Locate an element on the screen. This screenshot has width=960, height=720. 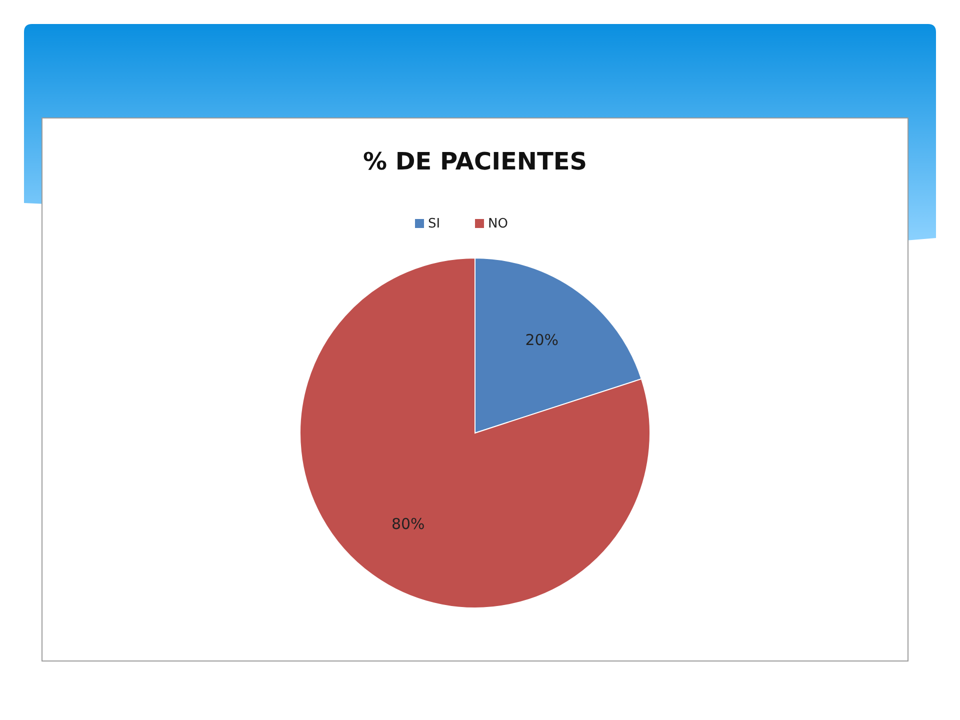
chart-title: % DE PACIENTES is located at coordinates (475, 162).